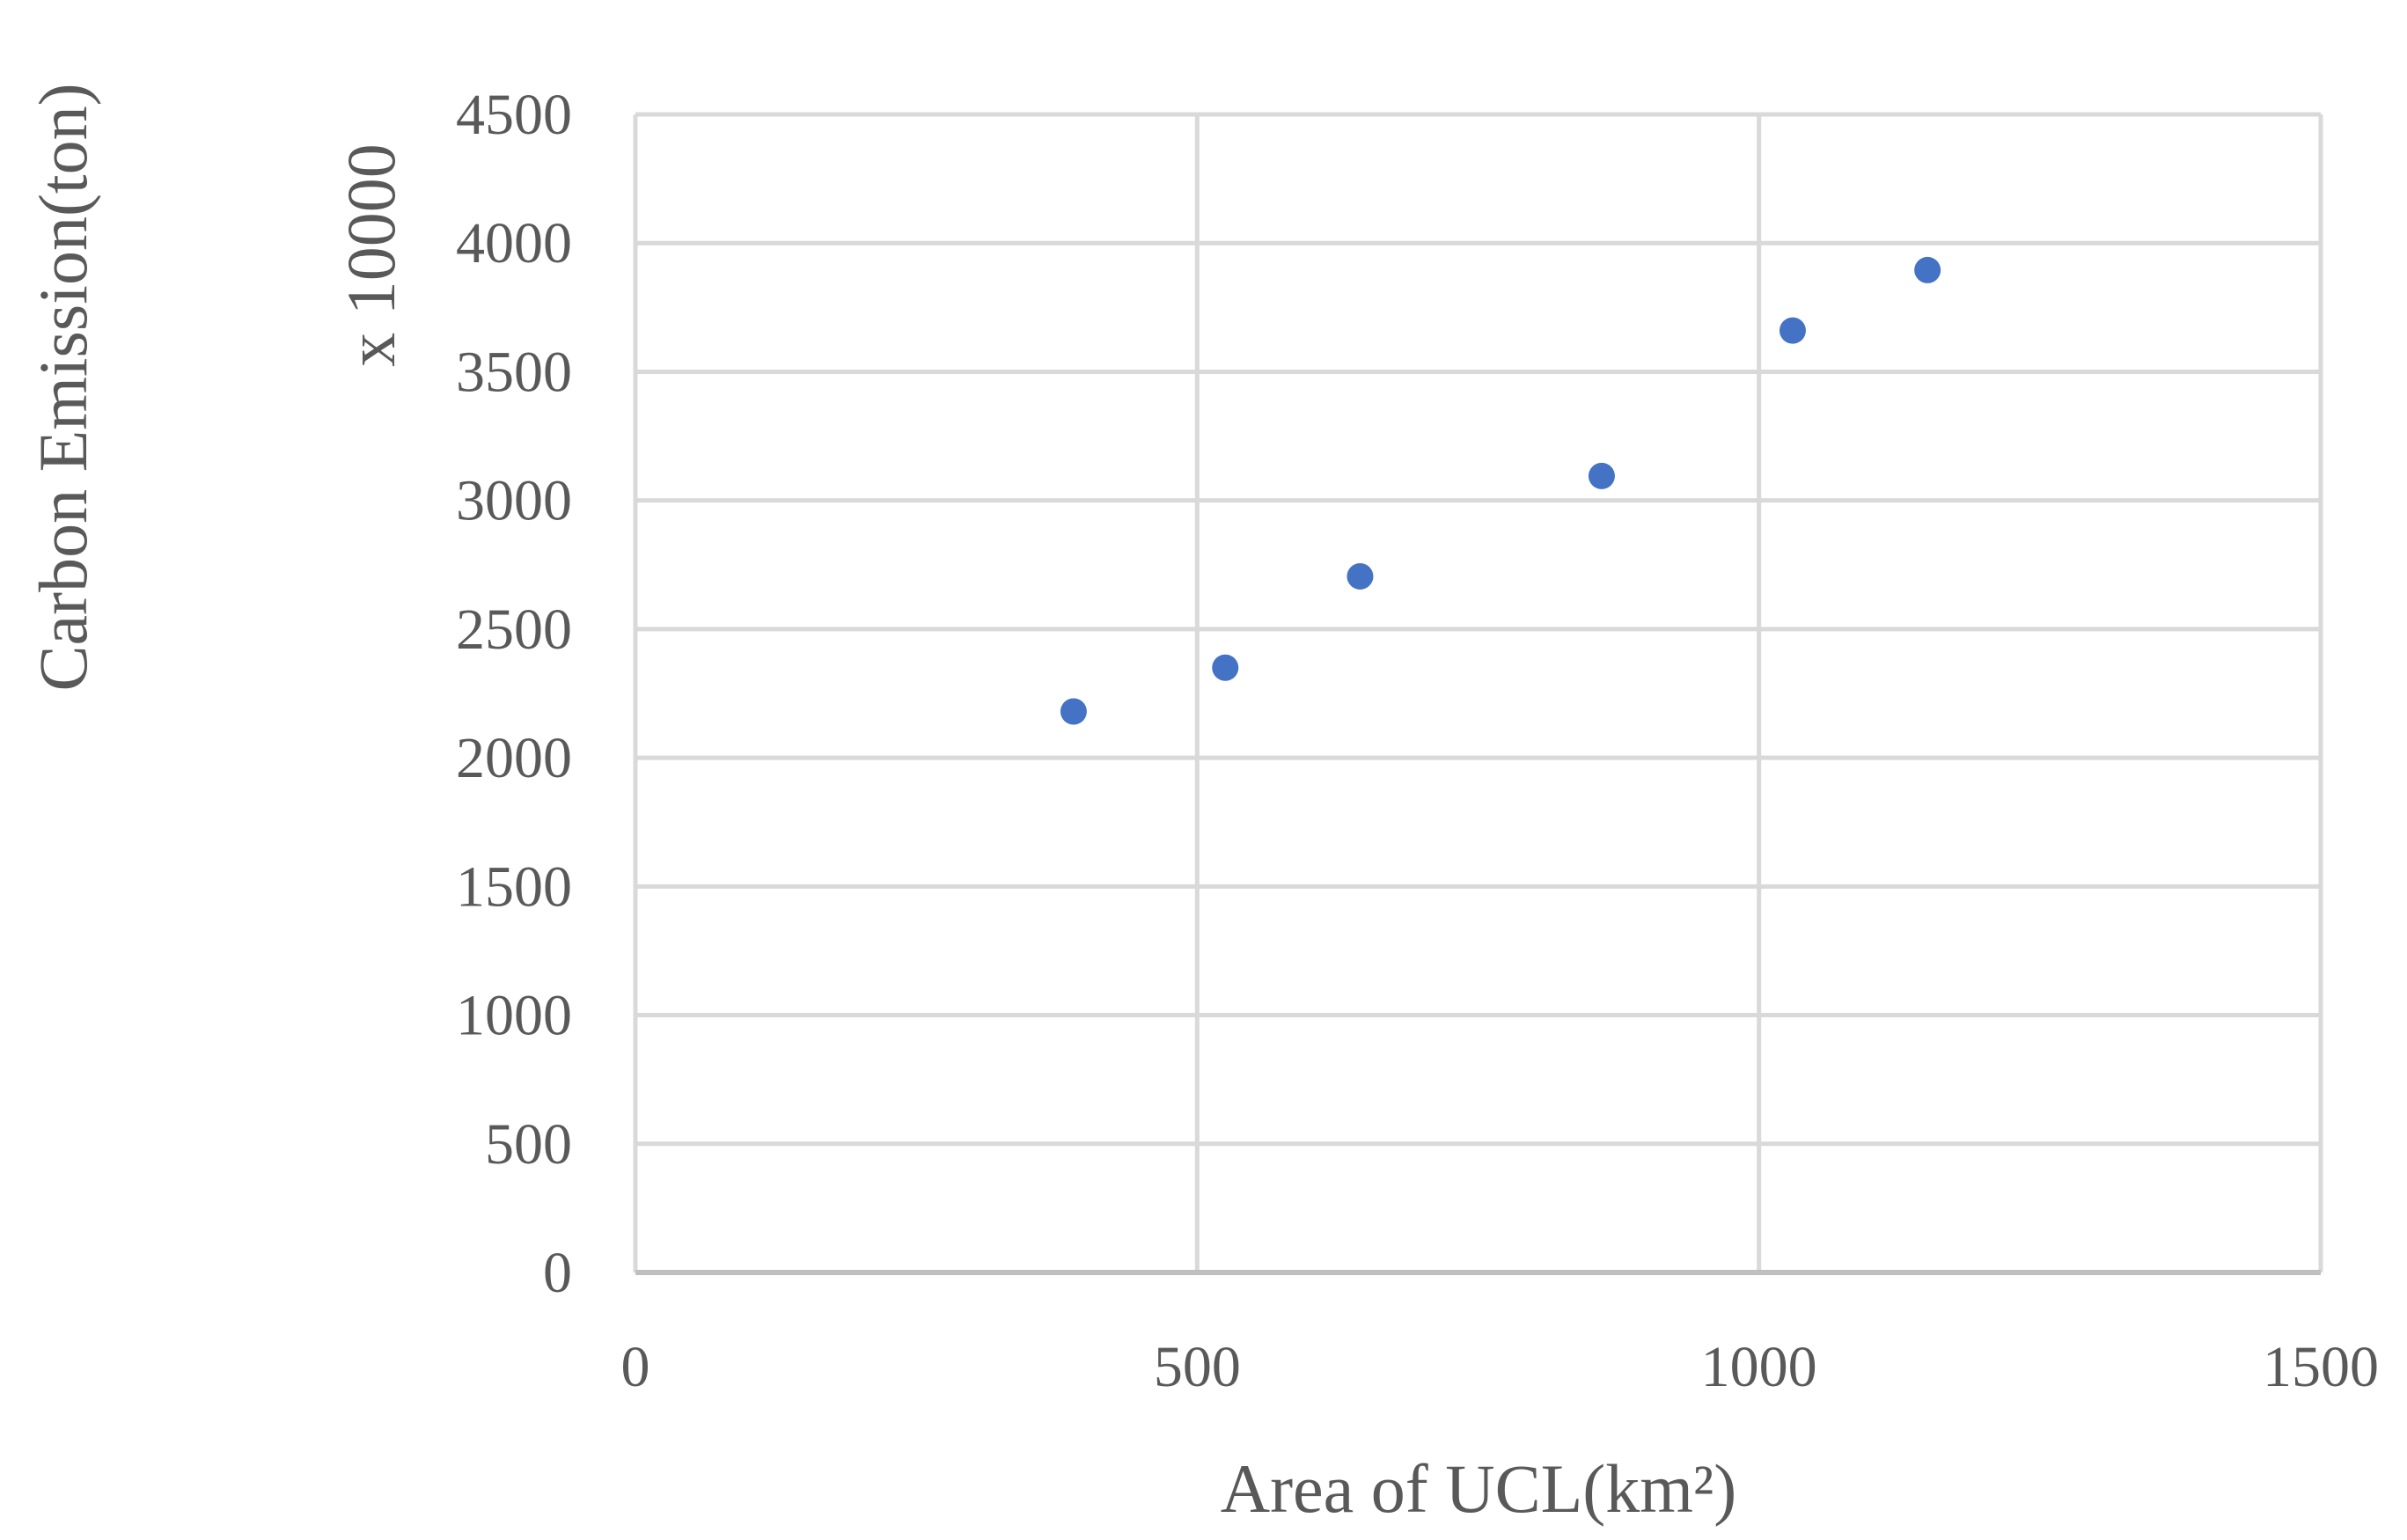  I want to click on x-tick-label: 0, so click(635, 1367).